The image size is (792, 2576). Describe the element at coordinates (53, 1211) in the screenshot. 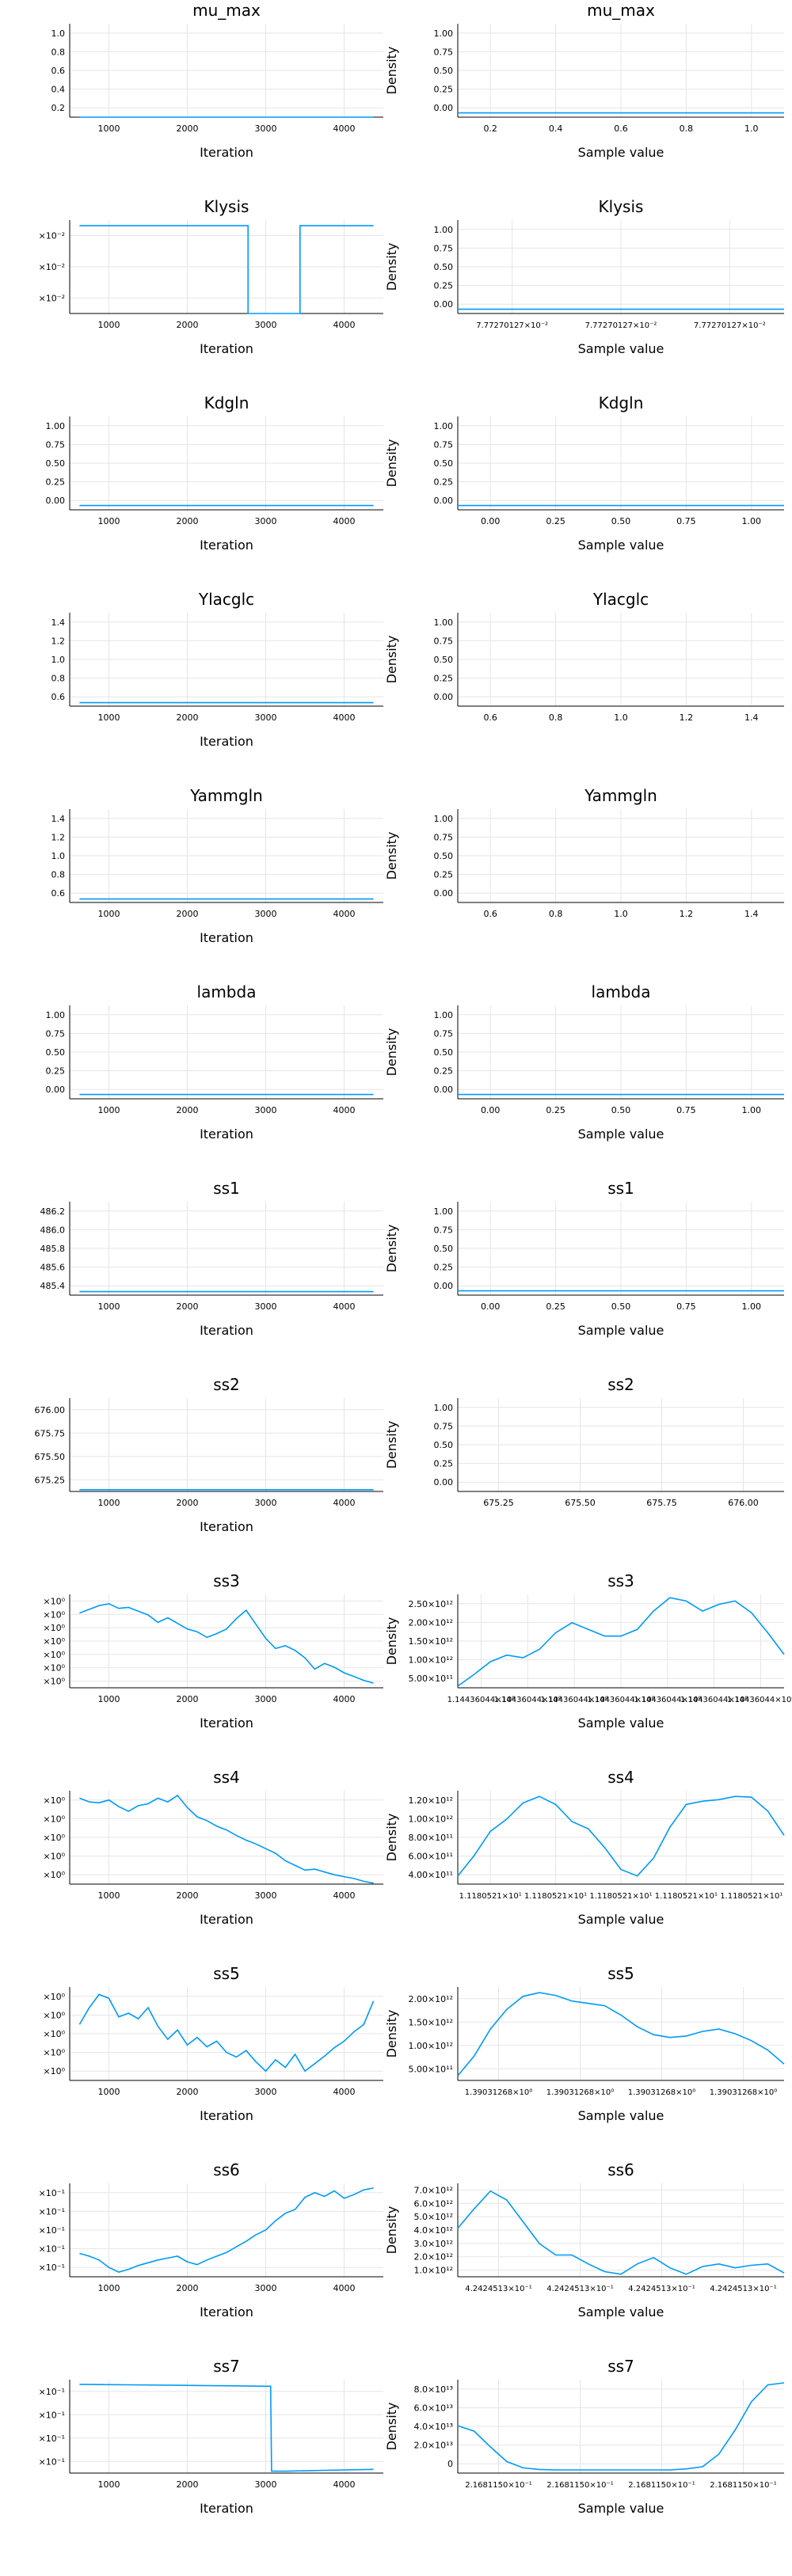

I see `y-tick-label: 486.2` at that location.